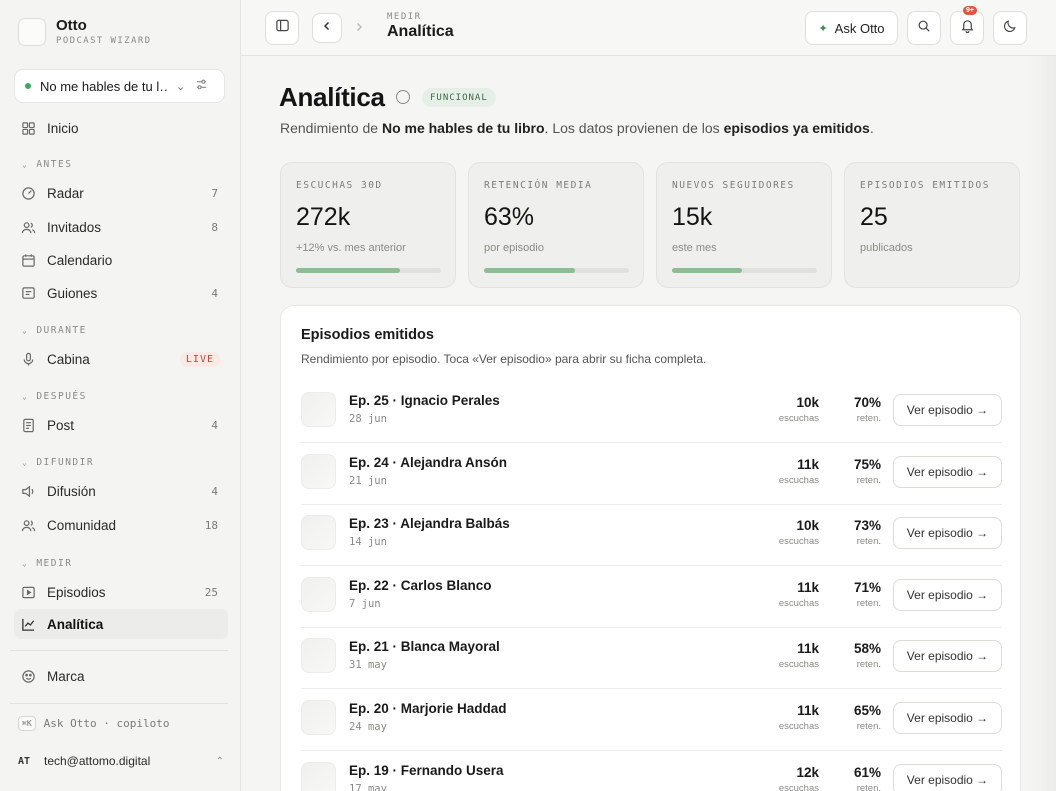 This screenshot has height=791, width=1056. I want to click on section-difundir: ⌄ DIFUNDIR, so click(58, 462).